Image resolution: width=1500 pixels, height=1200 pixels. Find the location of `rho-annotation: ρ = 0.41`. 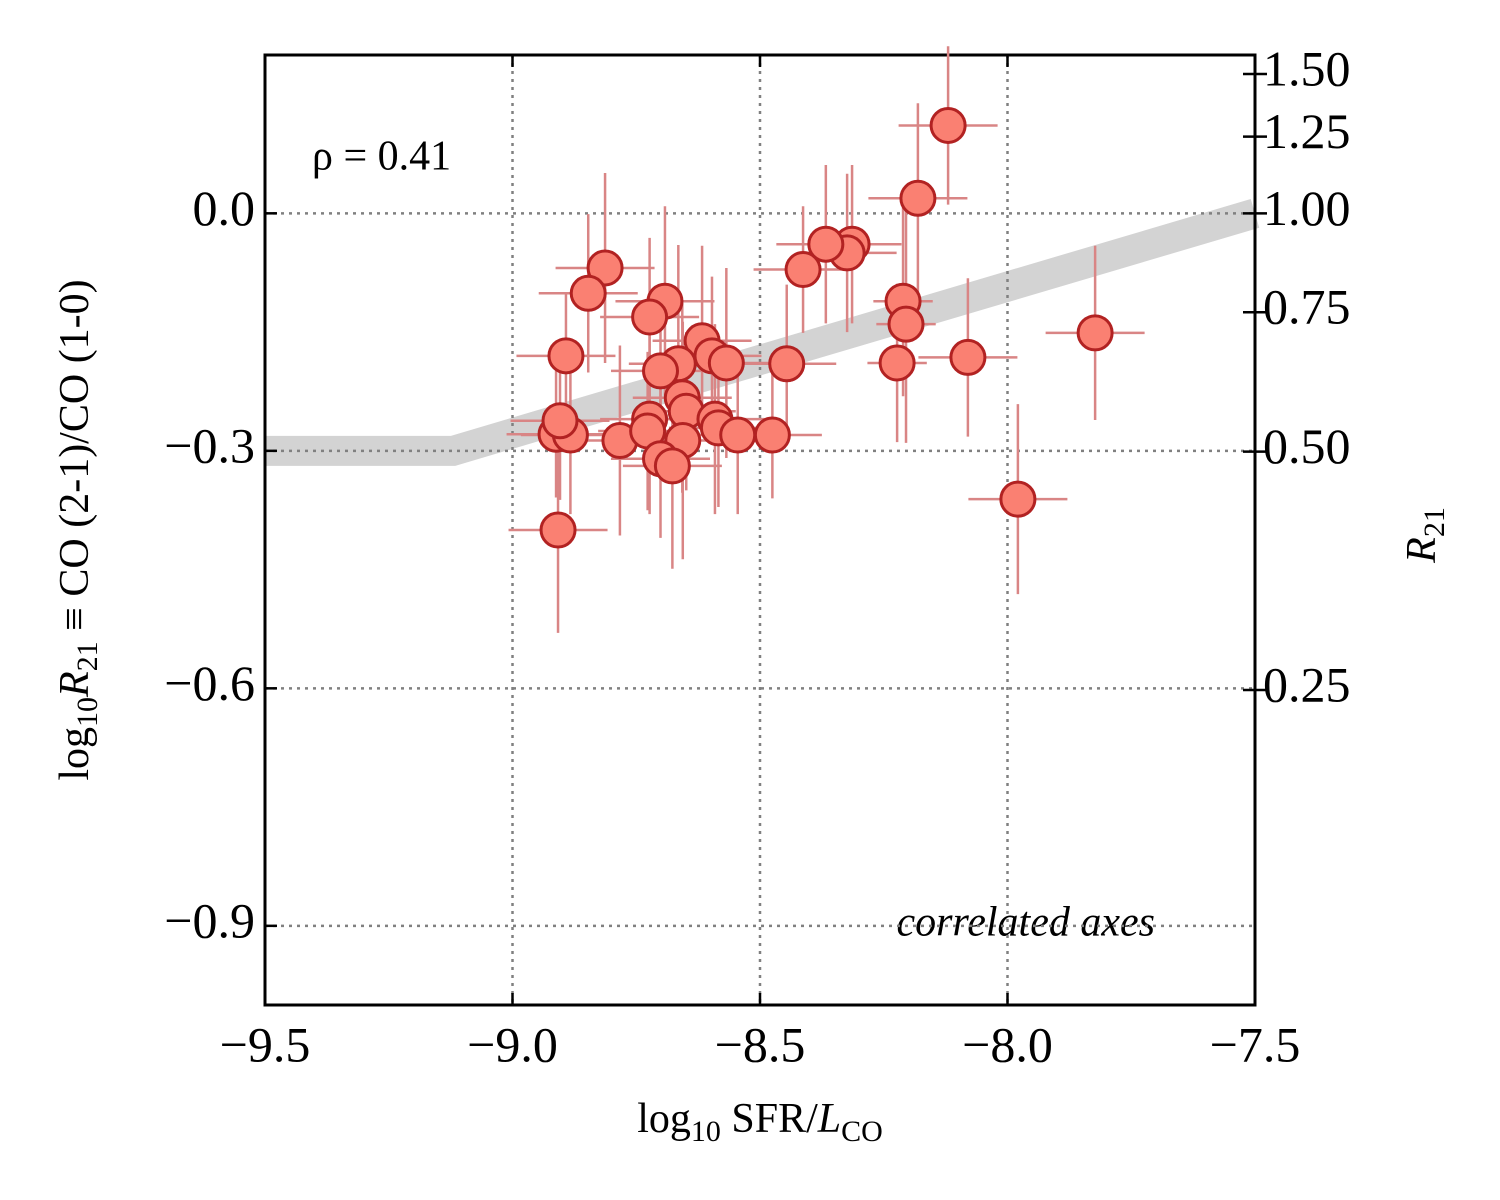

rho-annotation: ρ = 0.41 is located at coordinates (381, 157).